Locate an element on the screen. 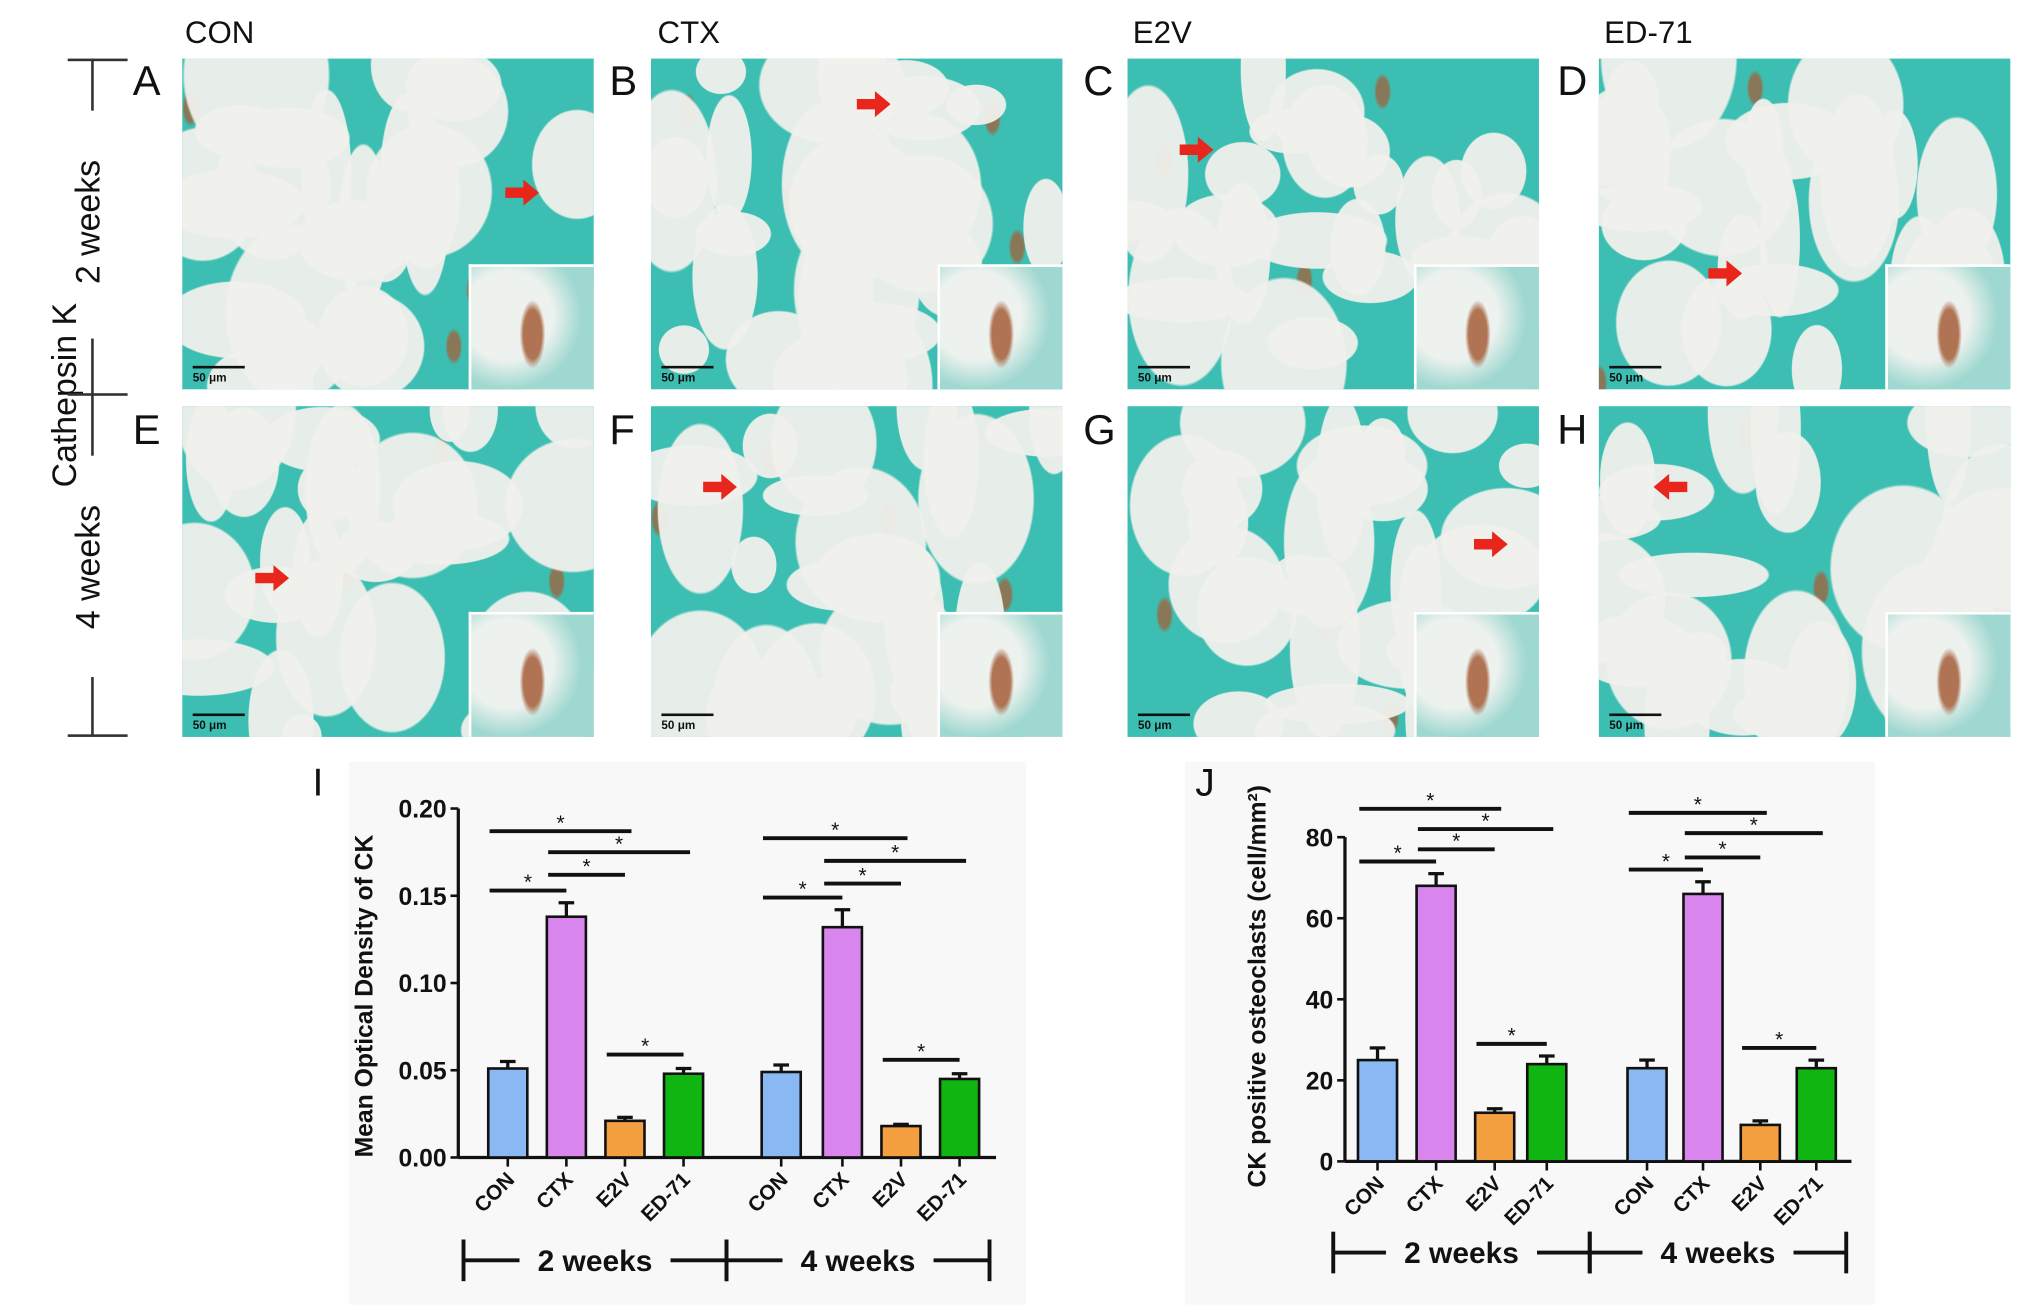  y-tick-label: 0.10 is located at coordinates (422, 984).